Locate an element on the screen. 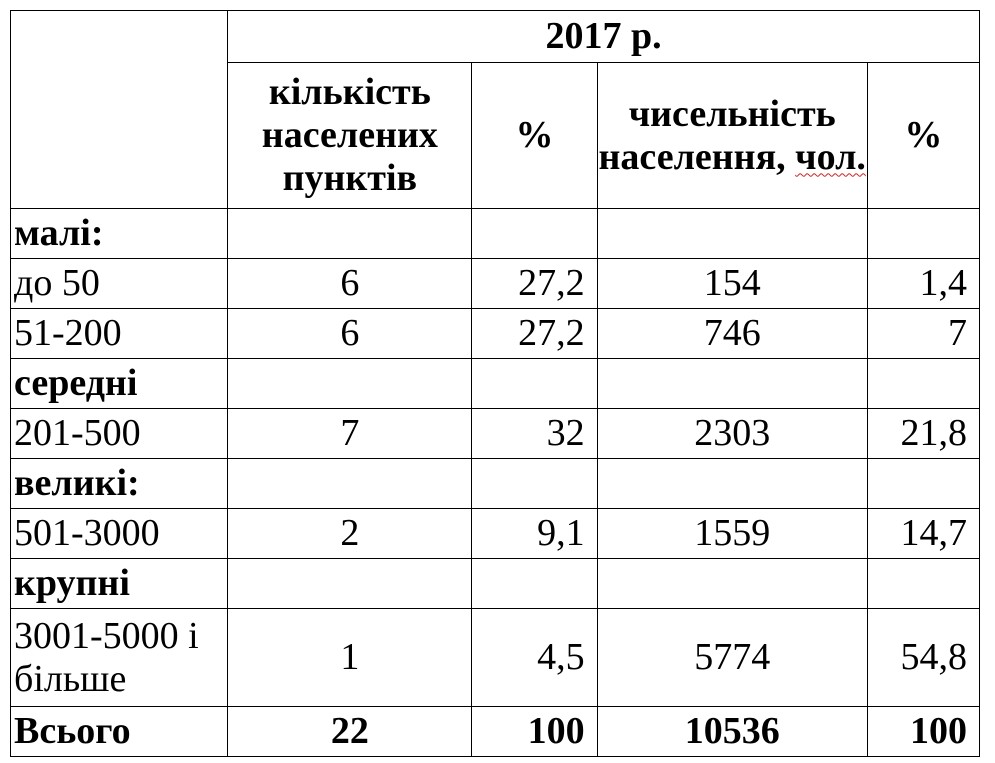 The image size is (995, 763). table-row: малі: is located at coordinates (495, 233).